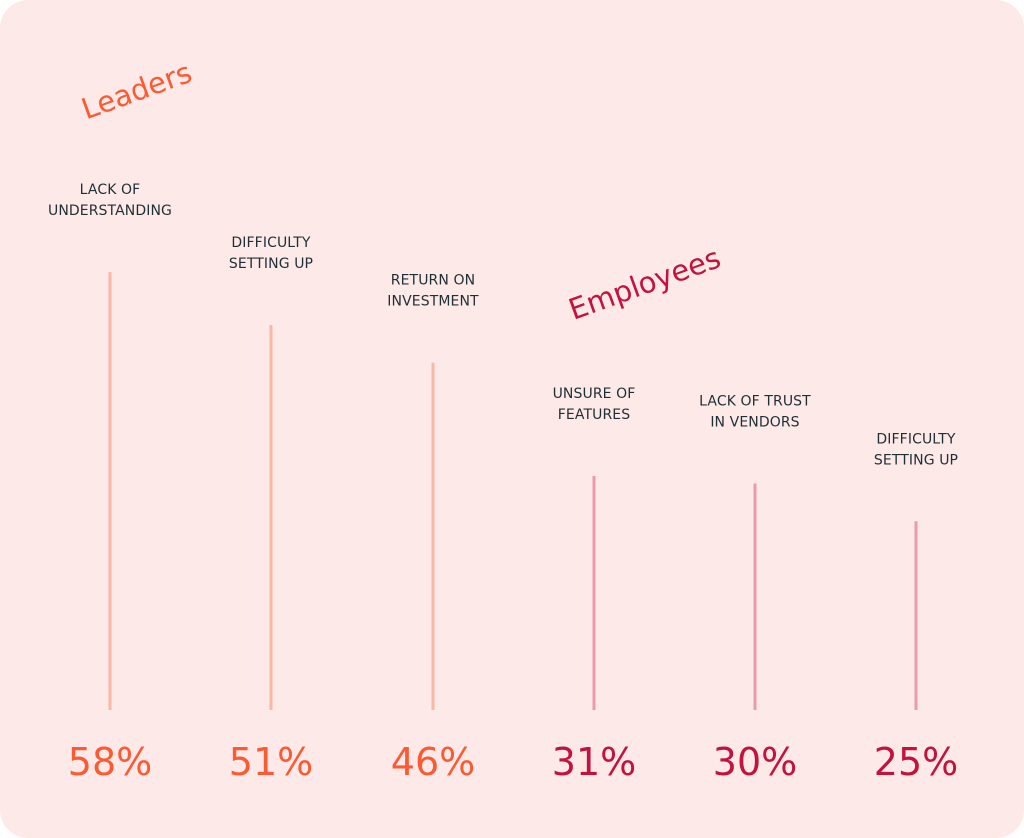 This screenshot has width=1024, height=838. I want to click on value-label: 58%, so click(110, 762).